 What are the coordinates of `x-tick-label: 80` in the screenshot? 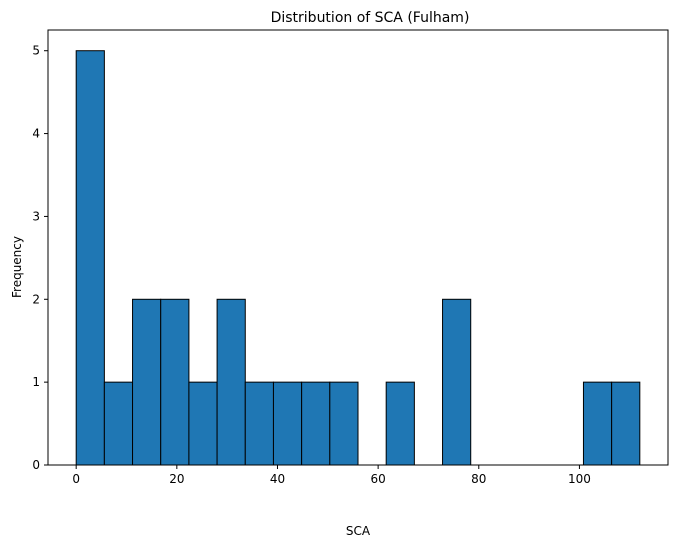 It's located at (478, 479).